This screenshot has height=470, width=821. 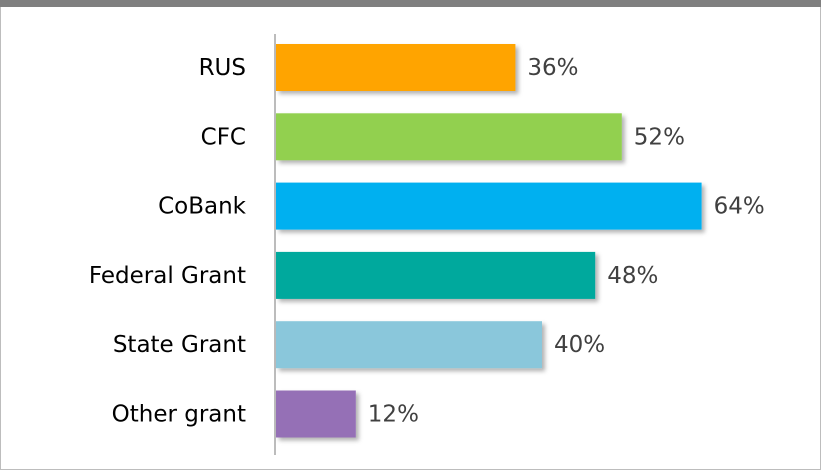 I want to click on category-label: State Grant, so click(x=179, y=345).